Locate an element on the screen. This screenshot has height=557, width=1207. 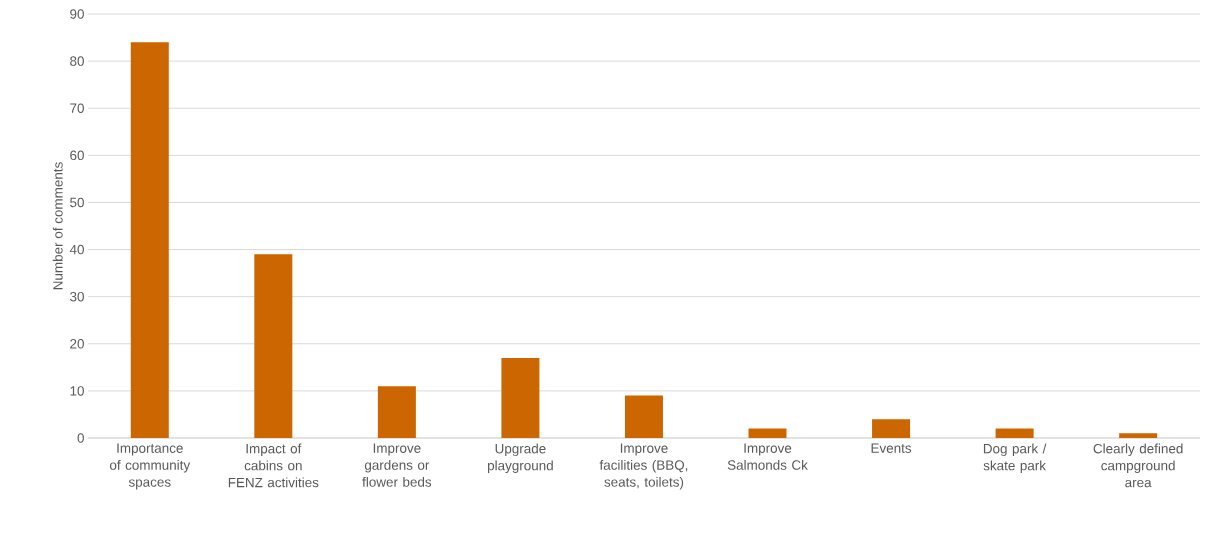
y-tick-label: 50 is located at coordinates (77, 202).